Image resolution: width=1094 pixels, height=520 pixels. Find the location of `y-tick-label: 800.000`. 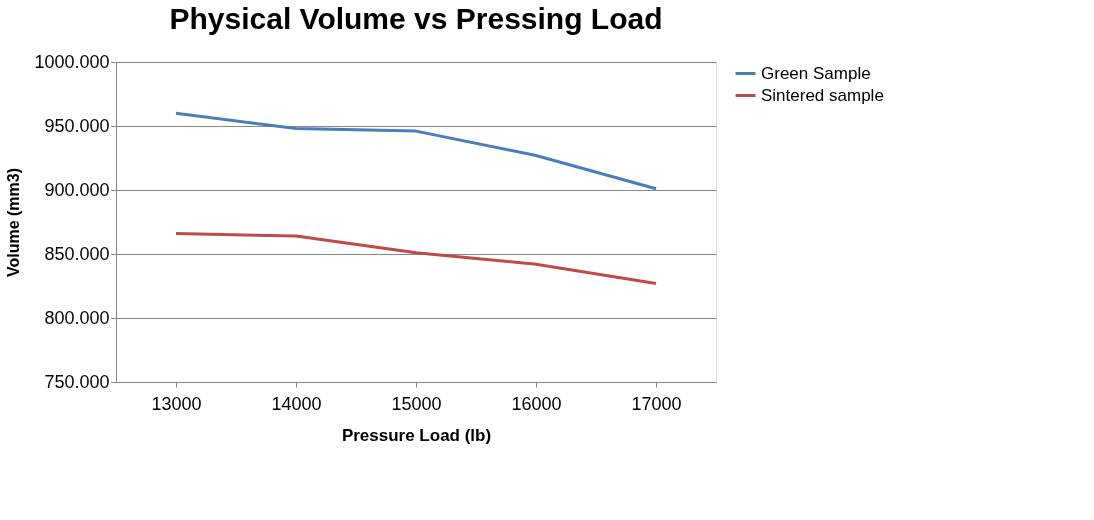

y-tick-label: 800.000 is located at coordinates (77, 317).